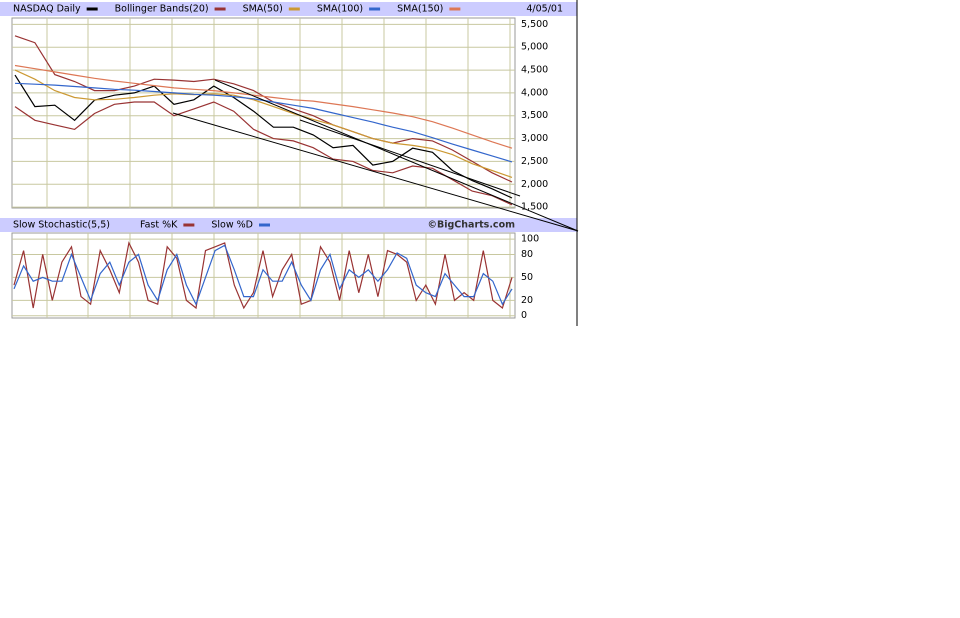  I want to click on date-label: 4/05/01, so click(544, 9).